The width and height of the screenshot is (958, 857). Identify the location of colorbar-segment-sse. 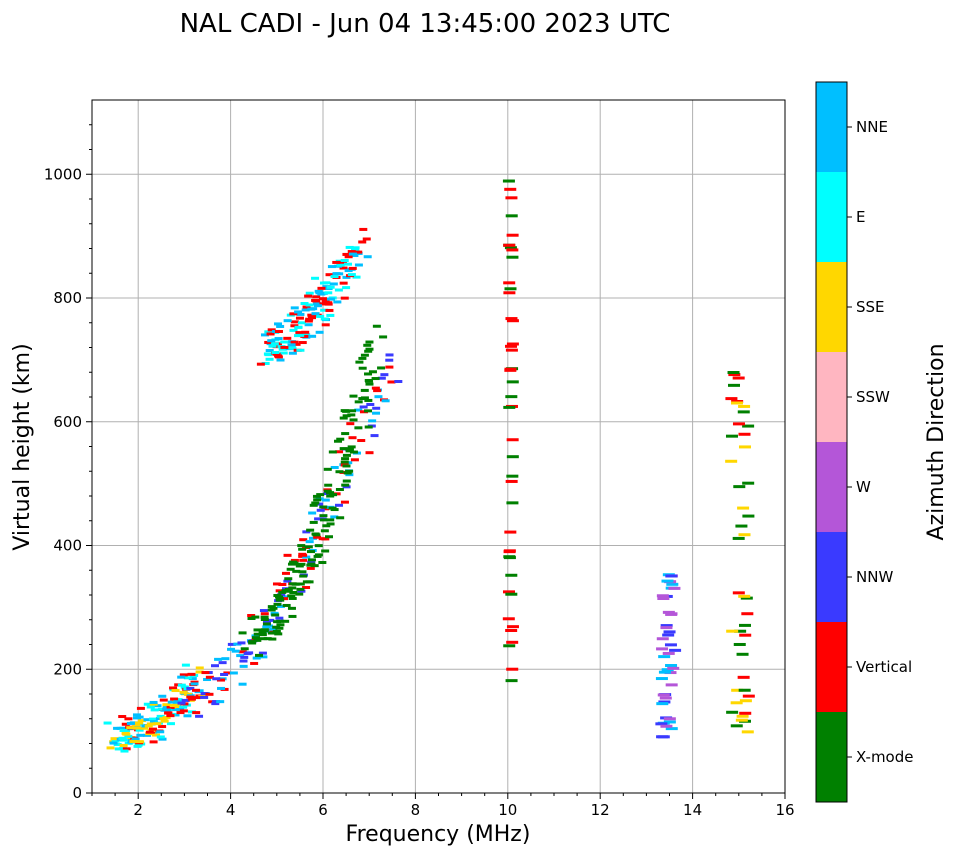
(831, 307).